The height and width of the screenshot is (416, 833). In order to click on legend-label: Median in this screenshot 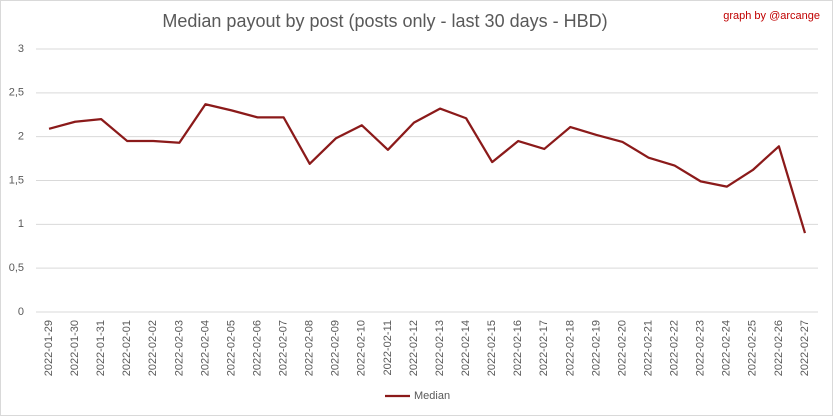, I will do `click(432, 396)`.